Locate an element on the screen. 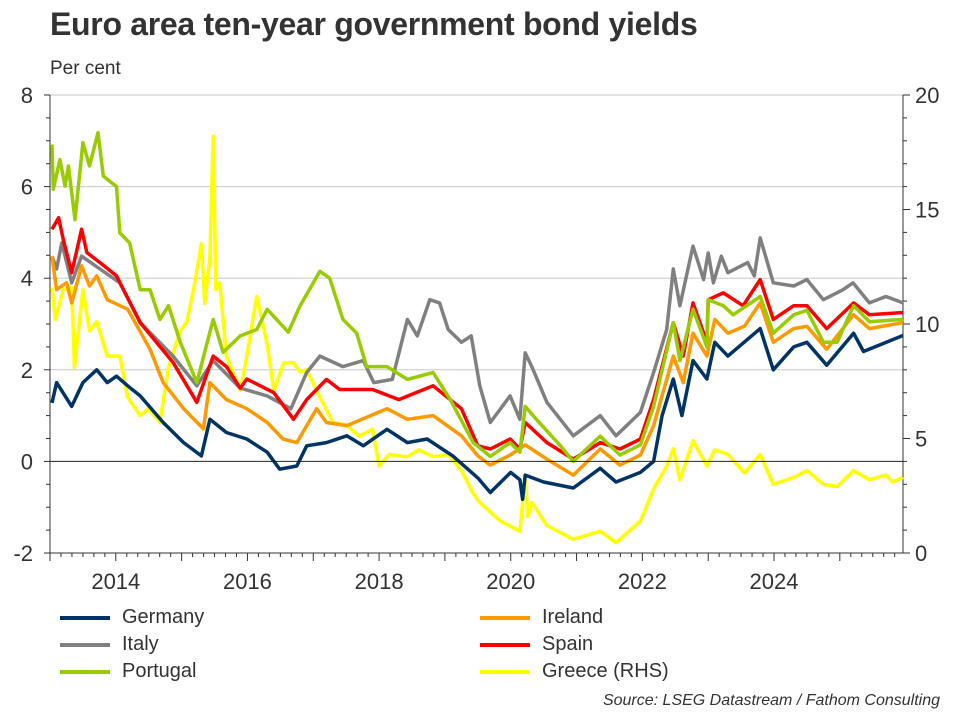  legend-item: Spain is located at coordinates (536, 644).